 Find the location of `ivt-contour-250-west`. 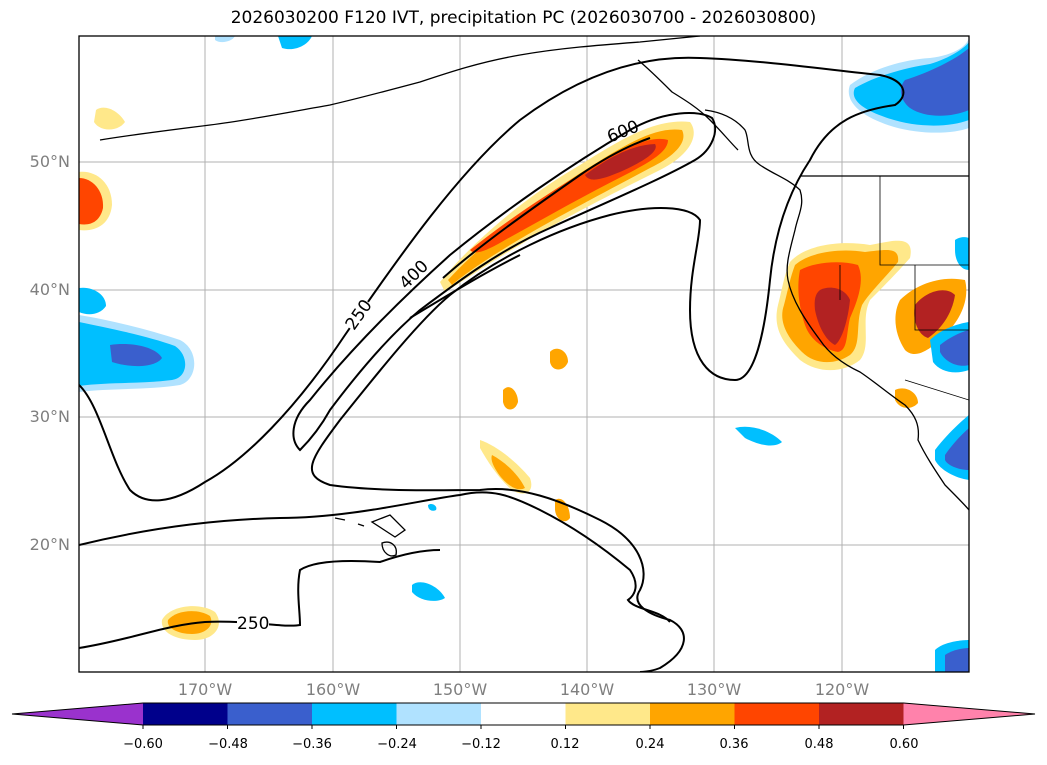

ivt-contour-250-west is located at coordinates (260, 599).